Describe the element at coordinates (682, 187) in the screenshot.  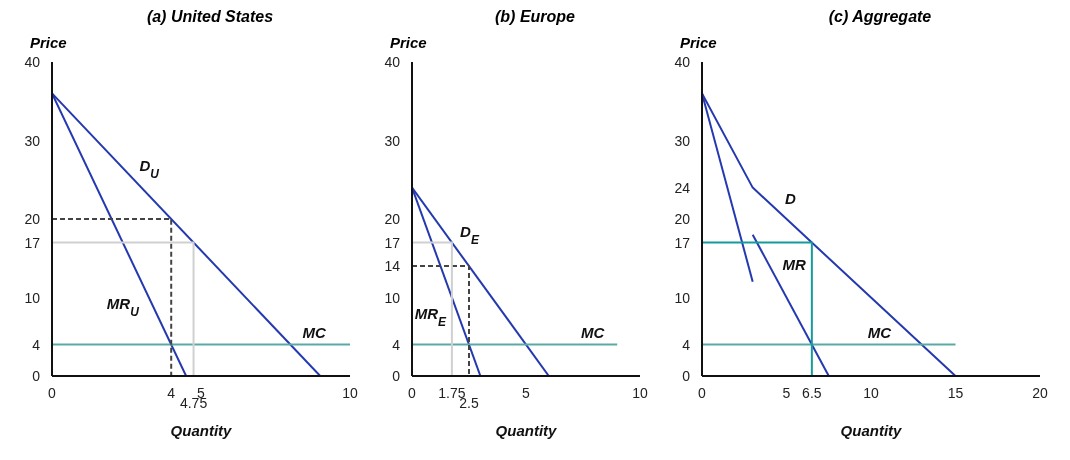
I see `y-tick-label: 24` at that location.